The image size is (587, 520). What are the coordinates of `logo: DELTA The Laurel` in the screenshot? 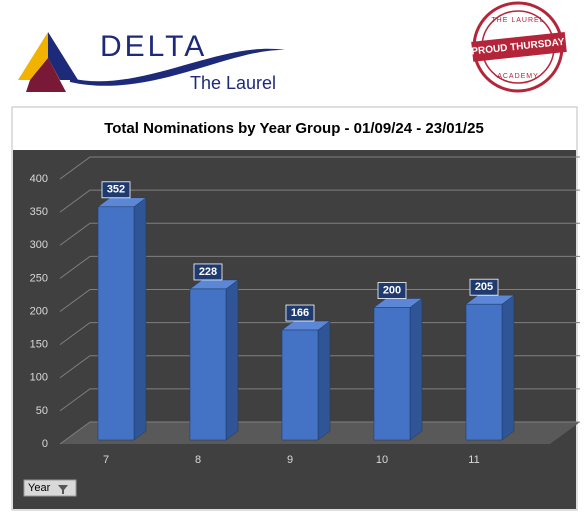 It's located at (151, 61).